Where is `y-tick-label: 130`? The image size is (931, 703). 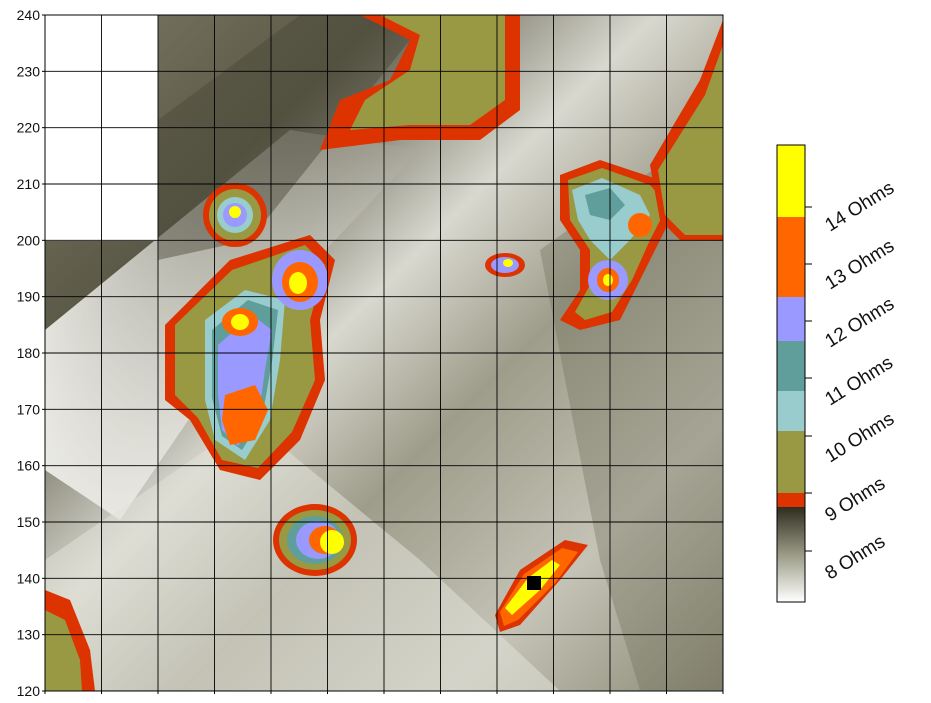
y-tick-label: 130 is located at coordinates (29, 635).